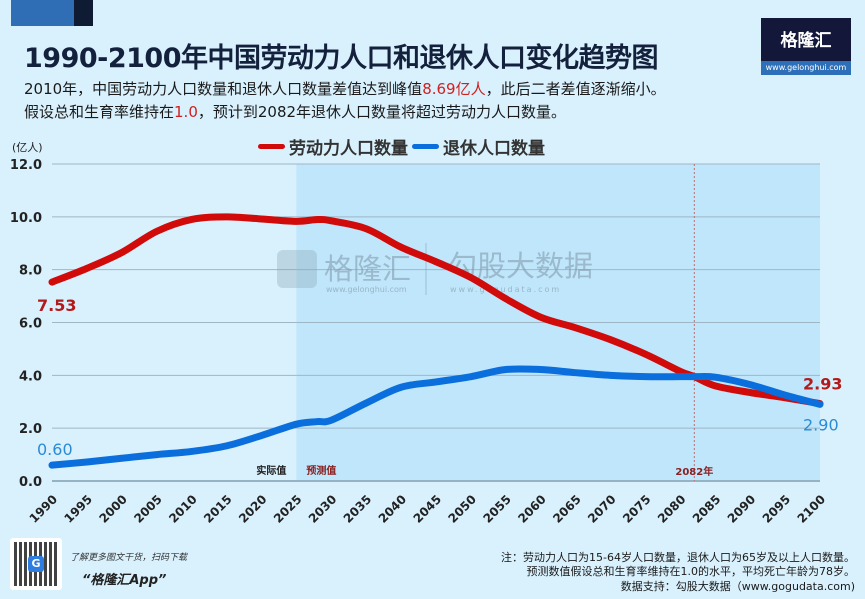  What do you see at coordinates (223, 89) in the screenshot?
I see `subtitle-text: 2010年，中国劳动力人口数量和退休人口数量差值达到峰值` at bounding box center [223, 89].